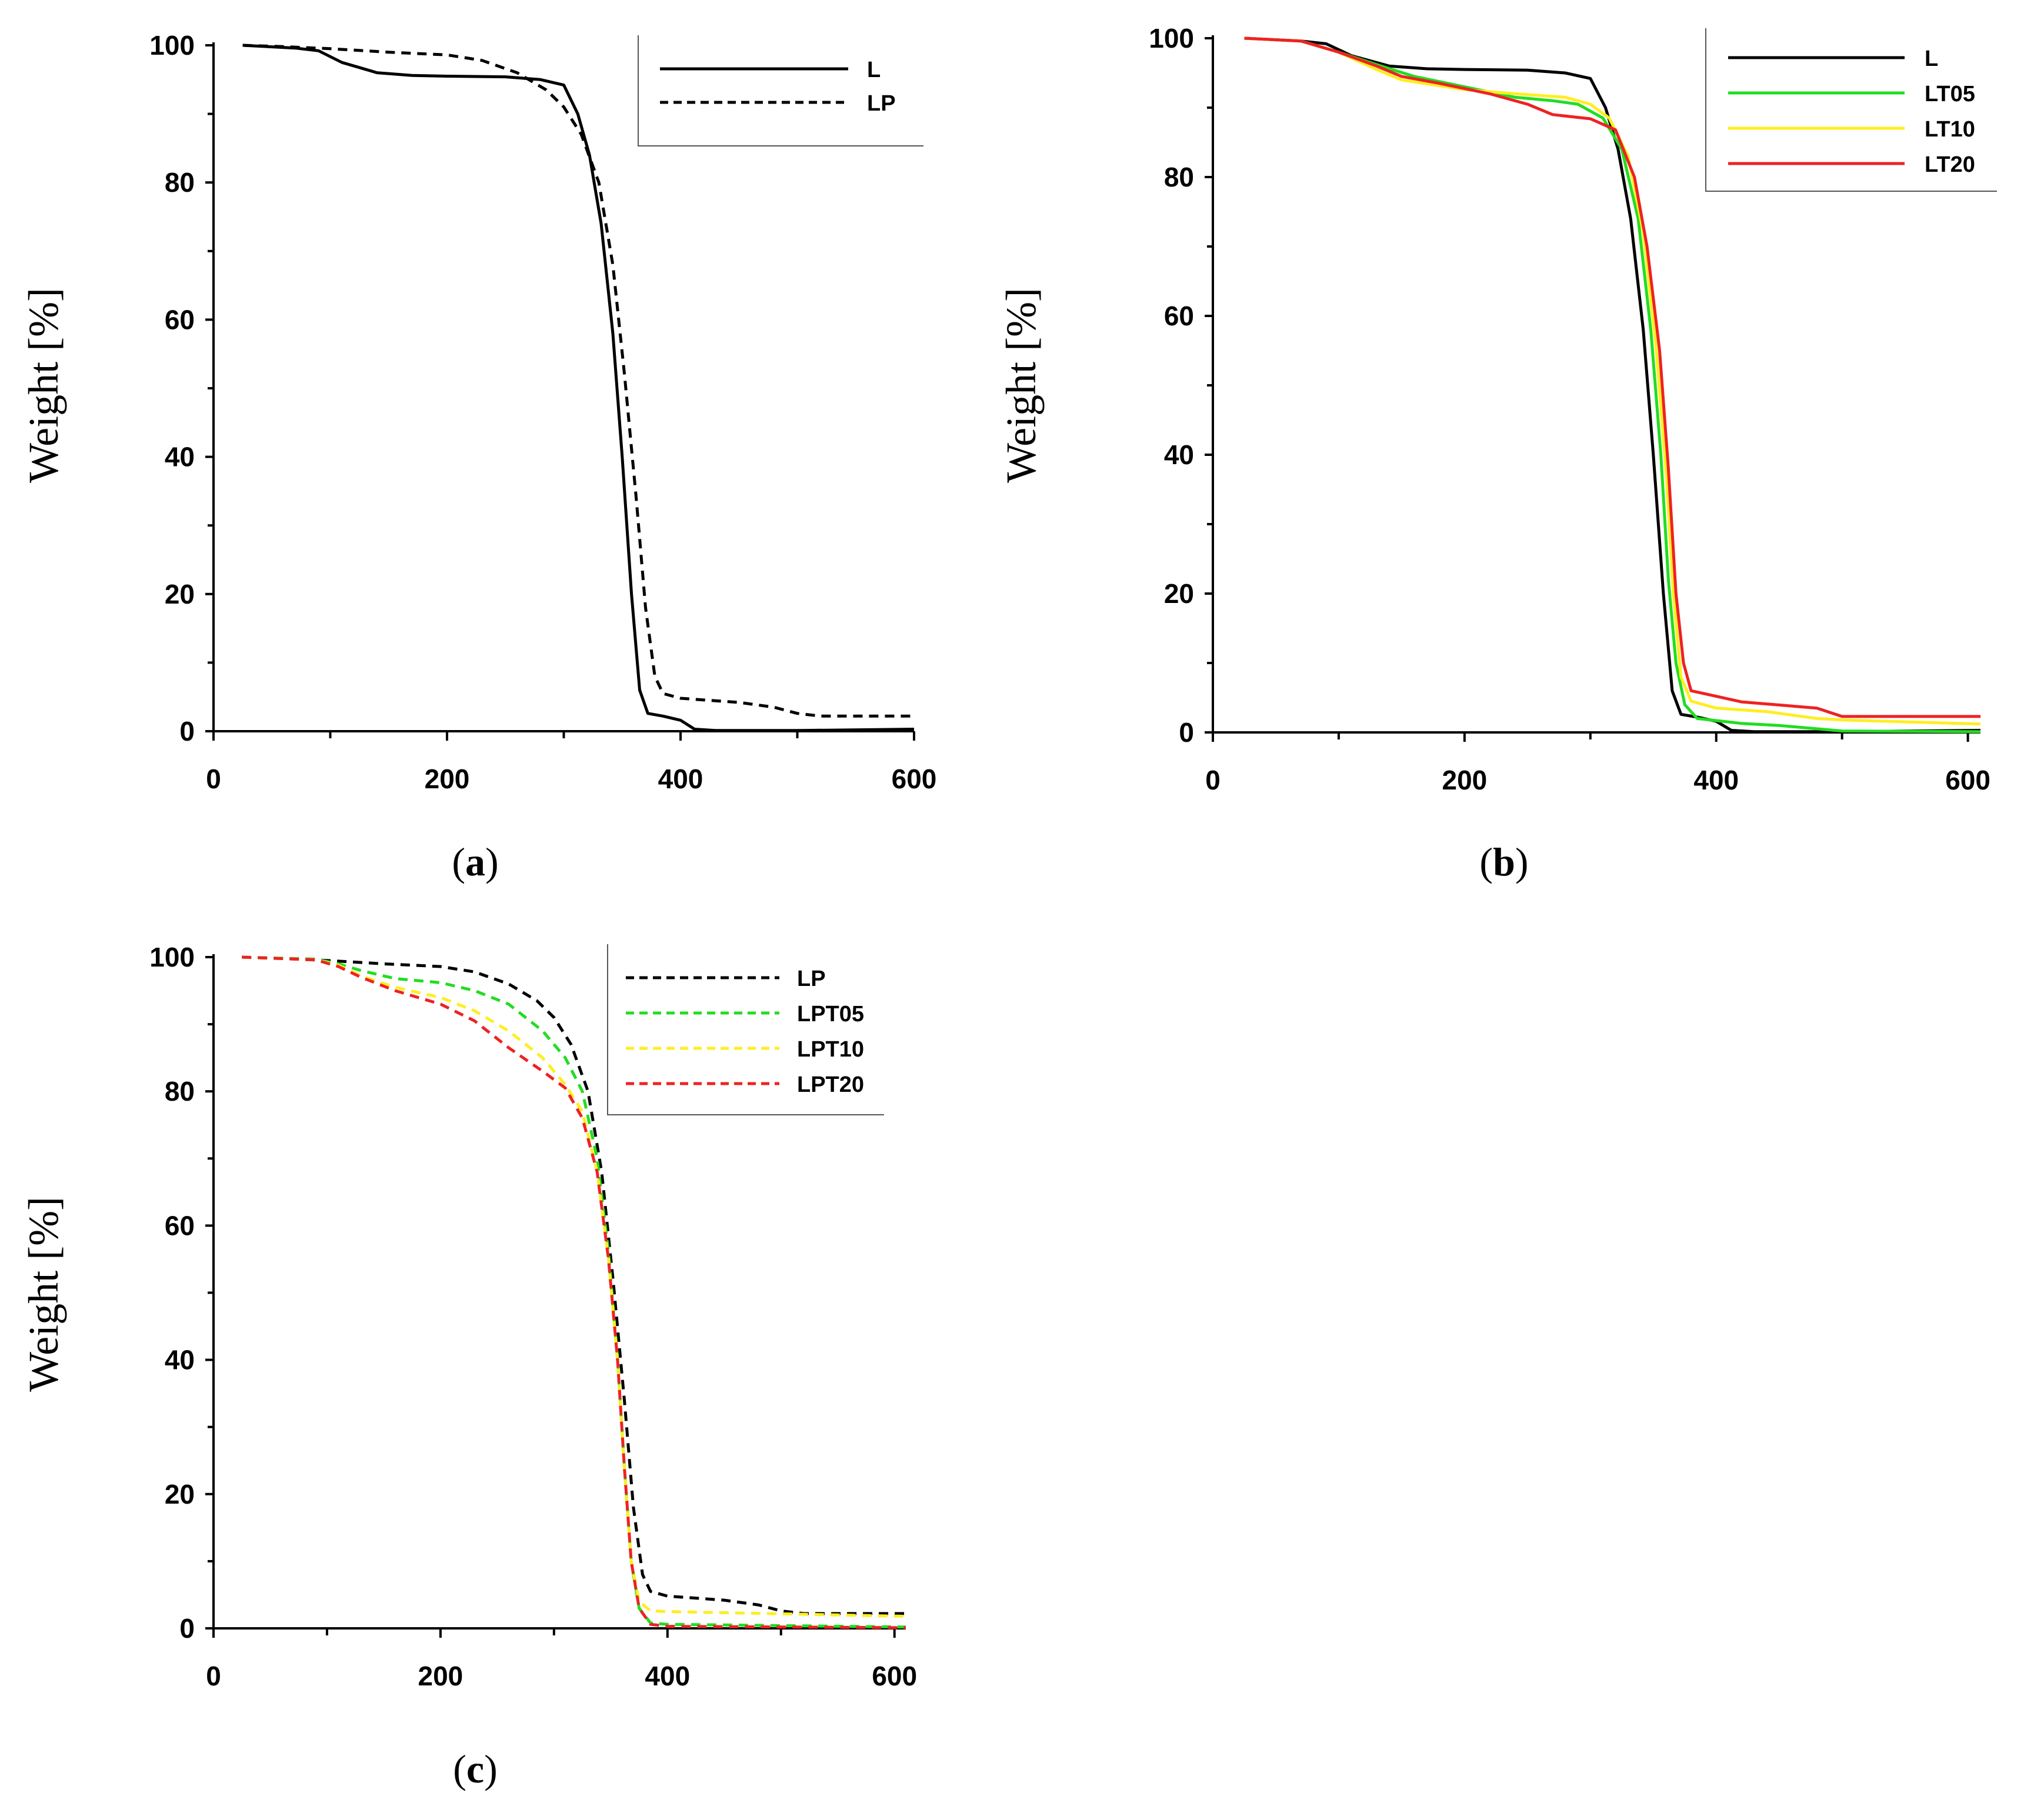  I want to click on legend-label-lpt20: LPT20, so click(830, 1084).